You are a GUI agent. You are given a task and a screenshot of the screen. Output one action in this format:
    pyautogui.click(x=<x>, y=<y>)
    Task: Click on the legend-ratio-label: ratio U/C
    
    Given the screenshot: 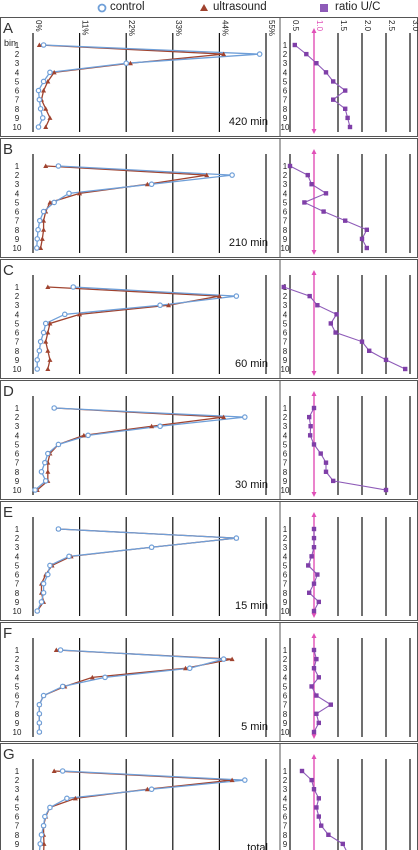 What is the action you would take?
    pyautogui.click(x=358, y=7)
    